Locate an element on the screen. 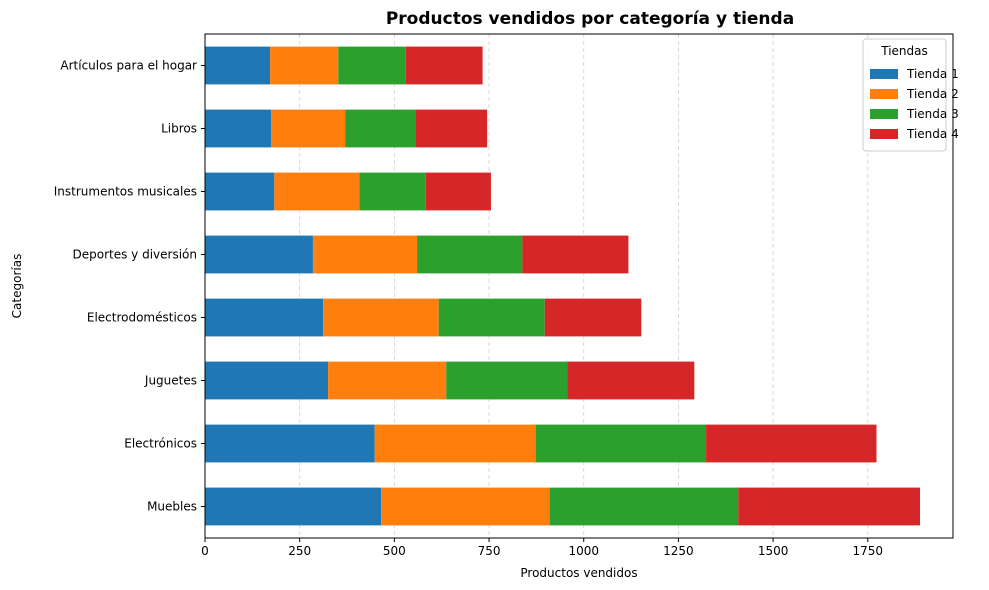 This screenshot has width=989, height=590. y-tick-label: Instrumentos musicales is located at coordinates (125, 192).